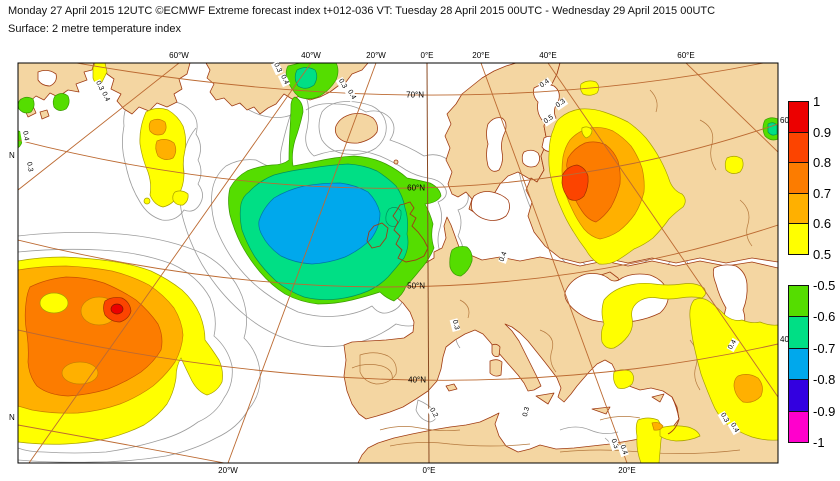  I want to click on land-sardinia, so click(496, 368).